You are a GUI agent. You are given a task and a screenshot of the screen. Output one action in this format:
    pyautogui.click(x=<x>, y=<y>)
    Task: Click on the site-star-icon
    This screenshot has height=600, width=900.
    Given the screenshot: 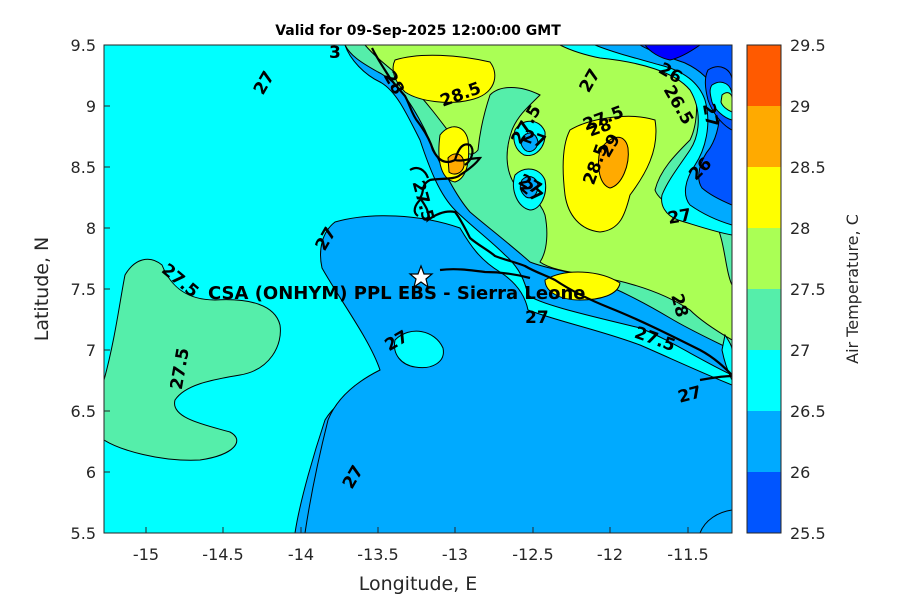 What is the action you would take?
    pyautogui.click(x=421, y=276)
    